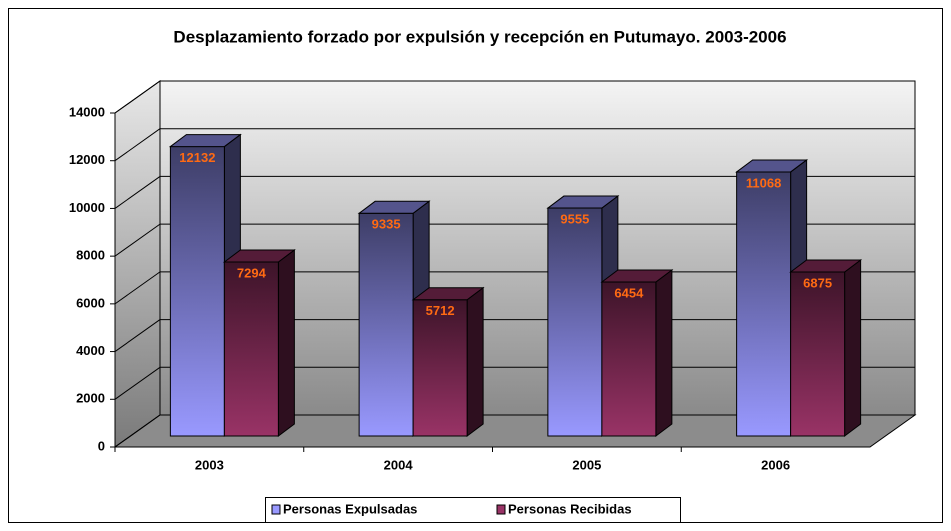 Image resolution: width=951 pixels, height=531 pixels. I want to click on x-tick-label: 2005, so click(586, 464).